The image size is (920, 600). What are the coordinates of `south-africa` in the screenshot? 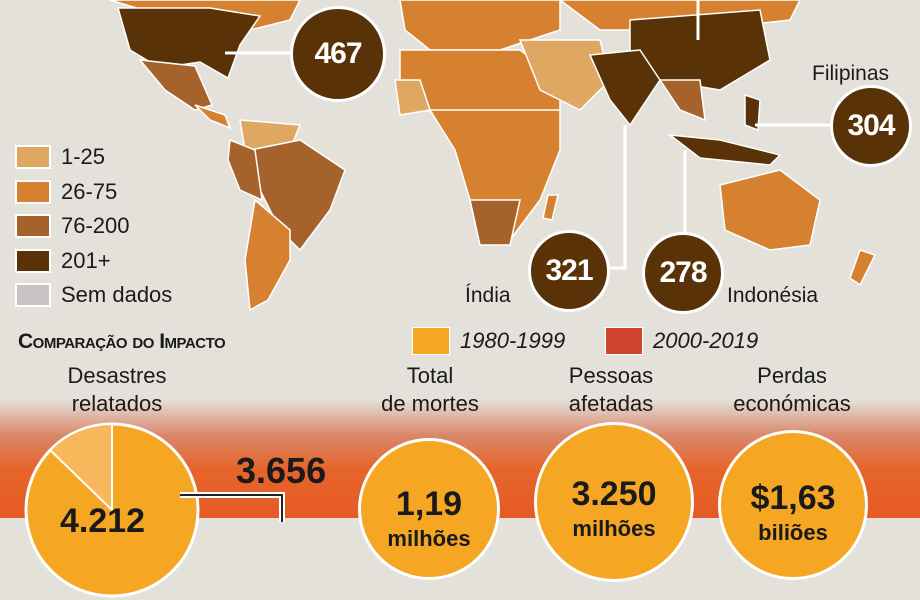 It's located at (495, 222).